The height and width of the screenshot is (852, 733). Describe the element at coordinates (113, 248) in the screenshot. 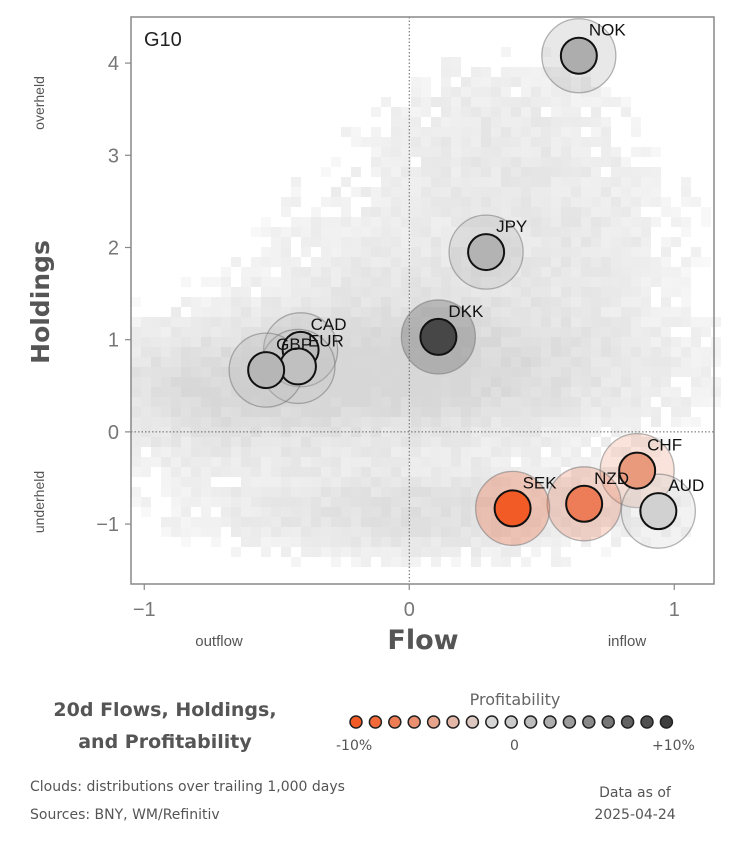

I see `y-tick-label: 2` at that location.